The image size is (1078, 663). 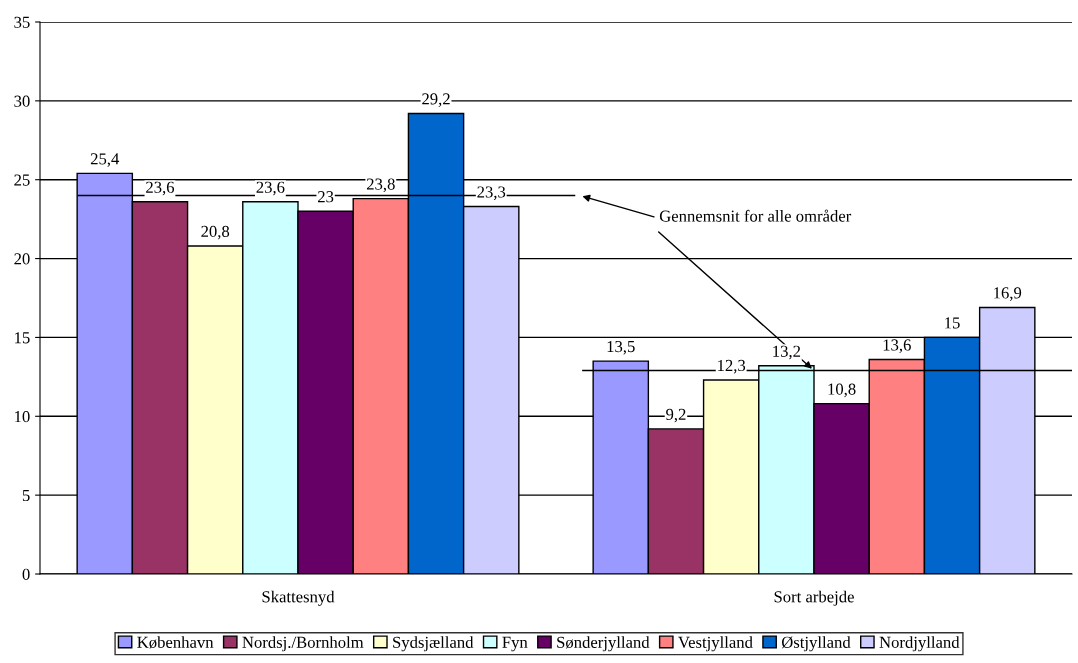 What do you see at coordinates (175, 642) in the screenshot?
I see `legend-label: København` at bounding box center [175, 642].